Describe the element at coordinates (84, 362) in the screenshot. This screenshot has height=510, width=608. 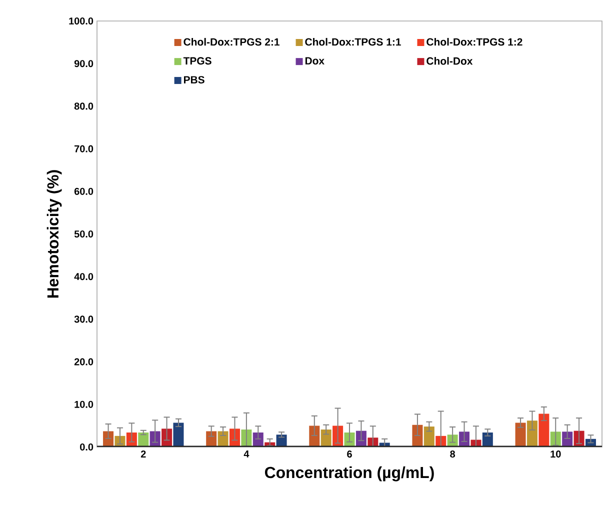
I see `y-tick-label: 20.0` at that location.